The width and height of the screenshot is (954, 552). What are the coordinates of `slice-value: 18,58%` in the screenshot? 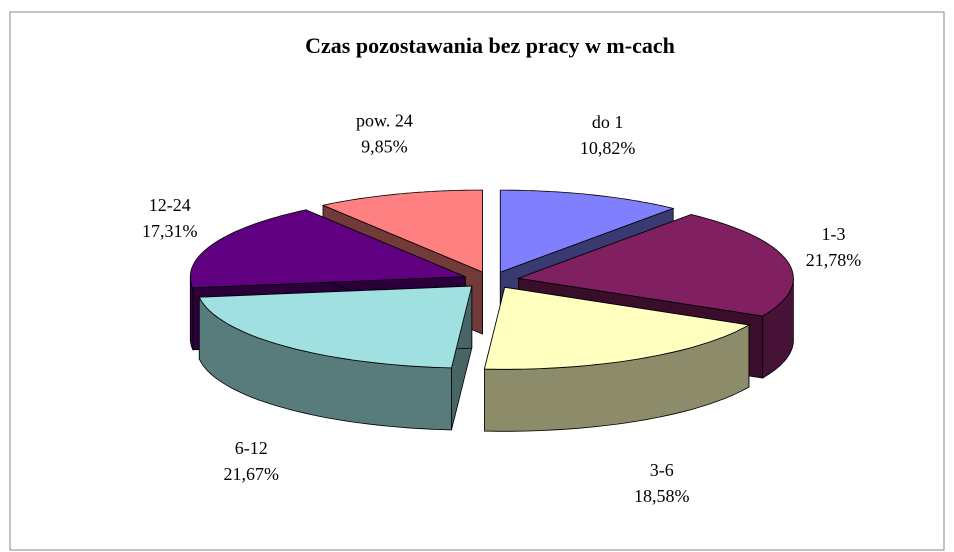 It's located at (662, 496).